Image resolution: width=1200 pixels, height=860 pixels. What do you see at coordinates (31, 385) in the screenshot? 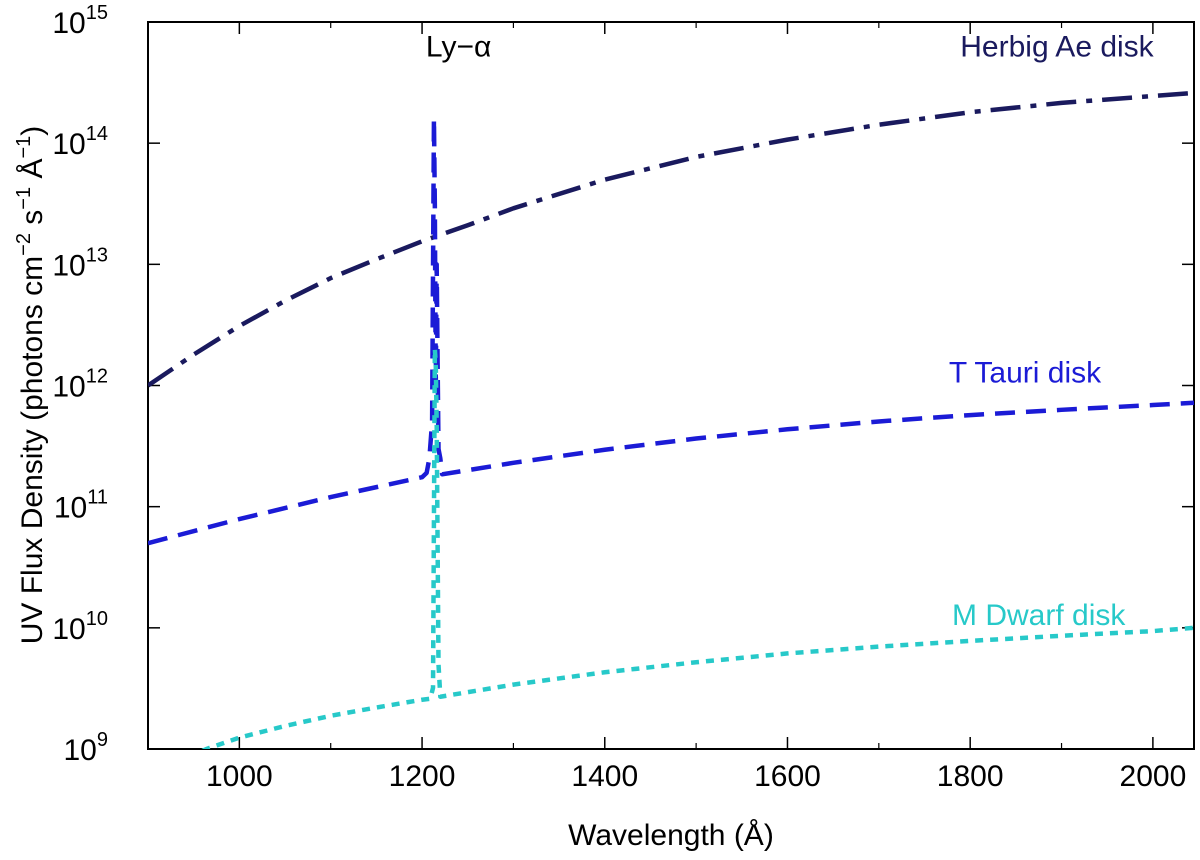
I see `y-axis-title: UV Flux Density (photons cm−2 s−1 Å−1)` at bounding box center [31, 385].